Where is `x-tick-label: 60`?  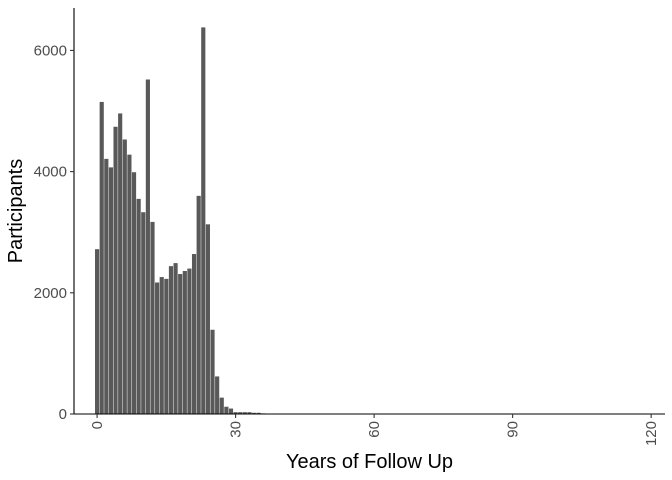
x-tick-label: 60 is located at coordinates (374, 429).